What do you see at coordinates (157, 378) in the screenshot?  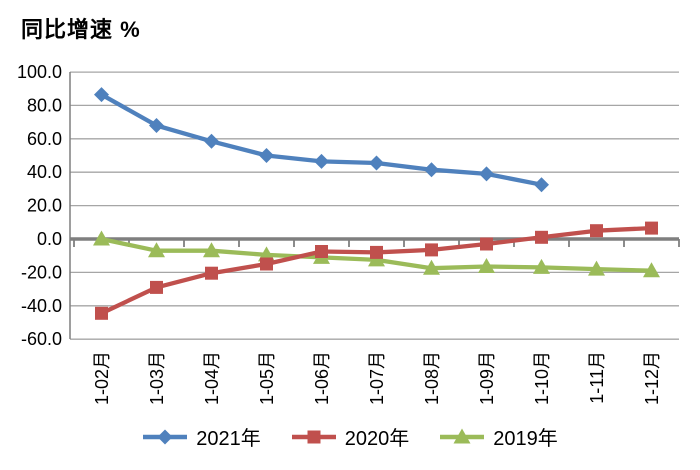 I see `x-tick-label: 1-03月` at bounding box center [157, 378].